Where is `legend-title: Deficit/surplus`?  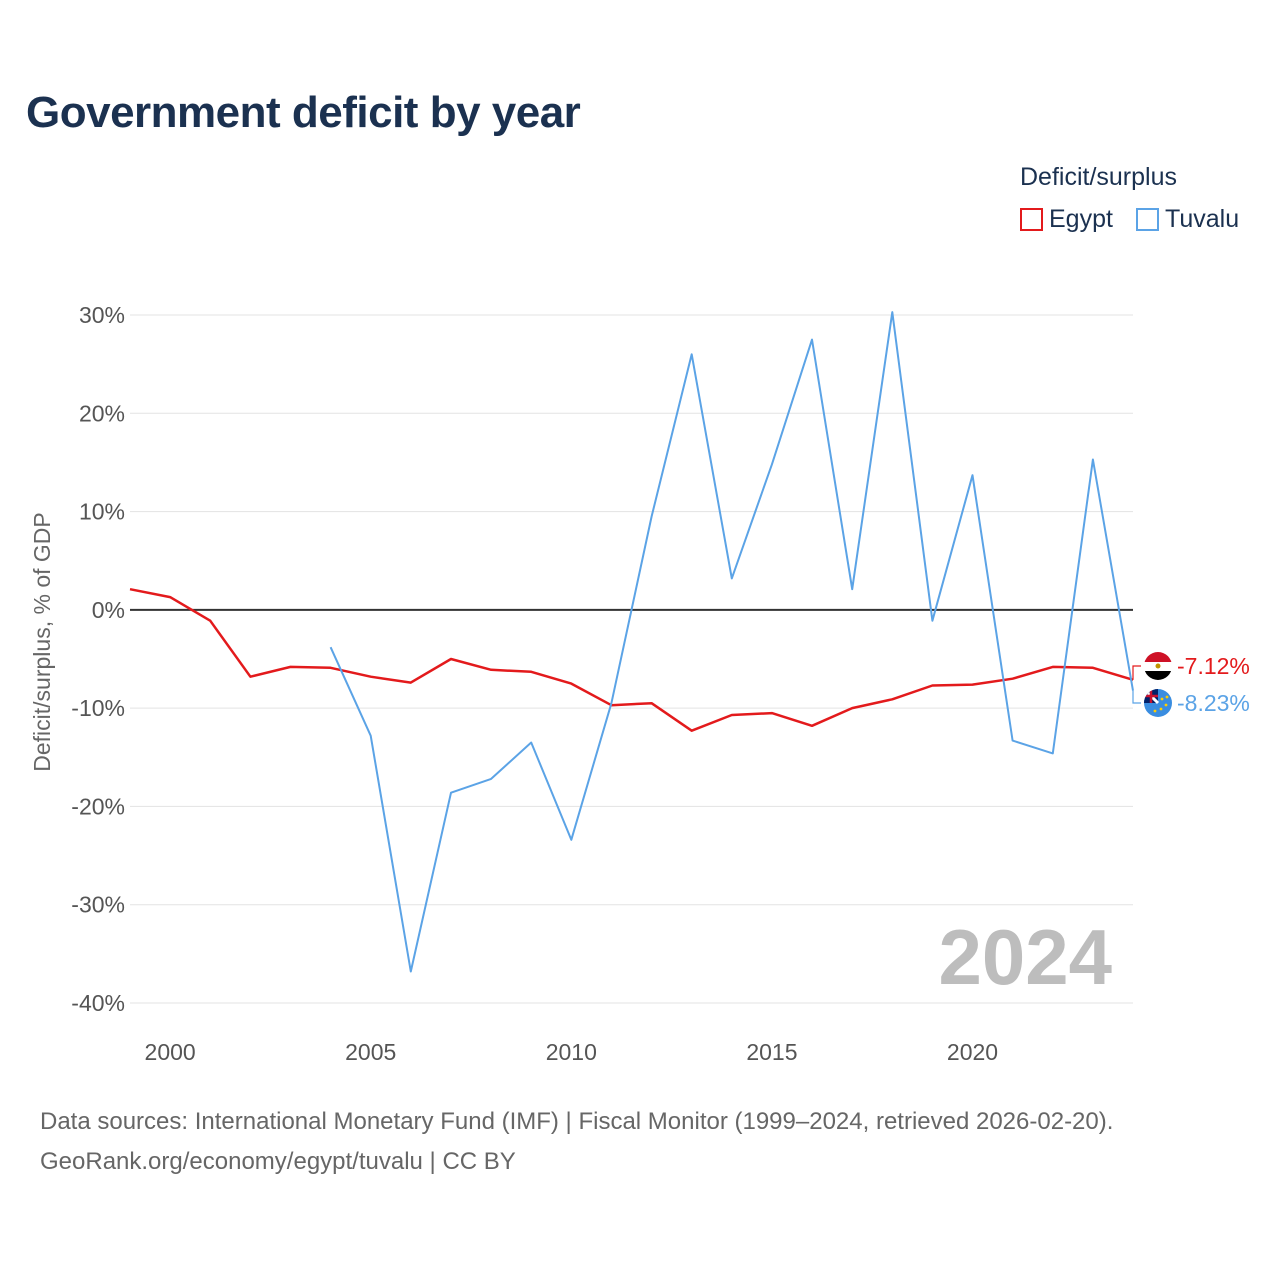
legend-title: Deficit/surplus is located at coordinates (1098, 177).